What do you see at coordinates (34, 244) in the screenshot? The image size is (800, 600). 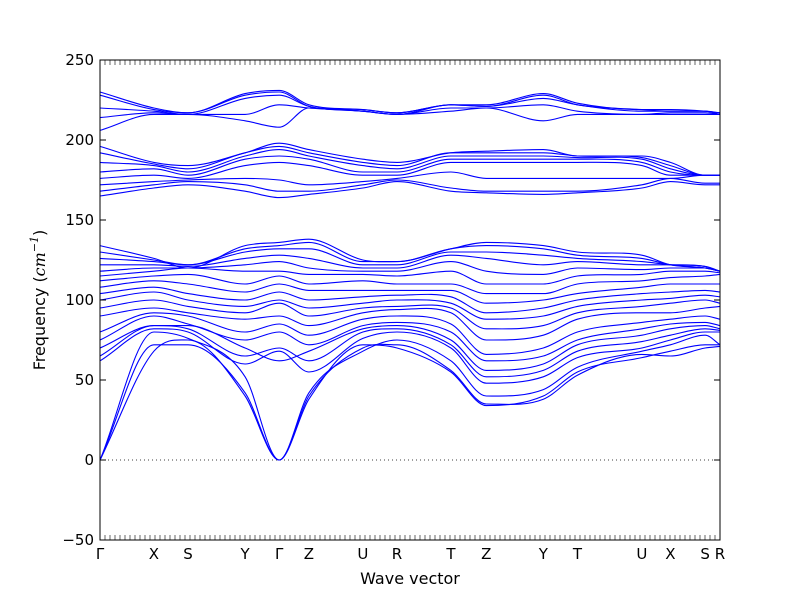 I see `y-axis-label-unit-exponent: −1` at bounding box center [34, 244].